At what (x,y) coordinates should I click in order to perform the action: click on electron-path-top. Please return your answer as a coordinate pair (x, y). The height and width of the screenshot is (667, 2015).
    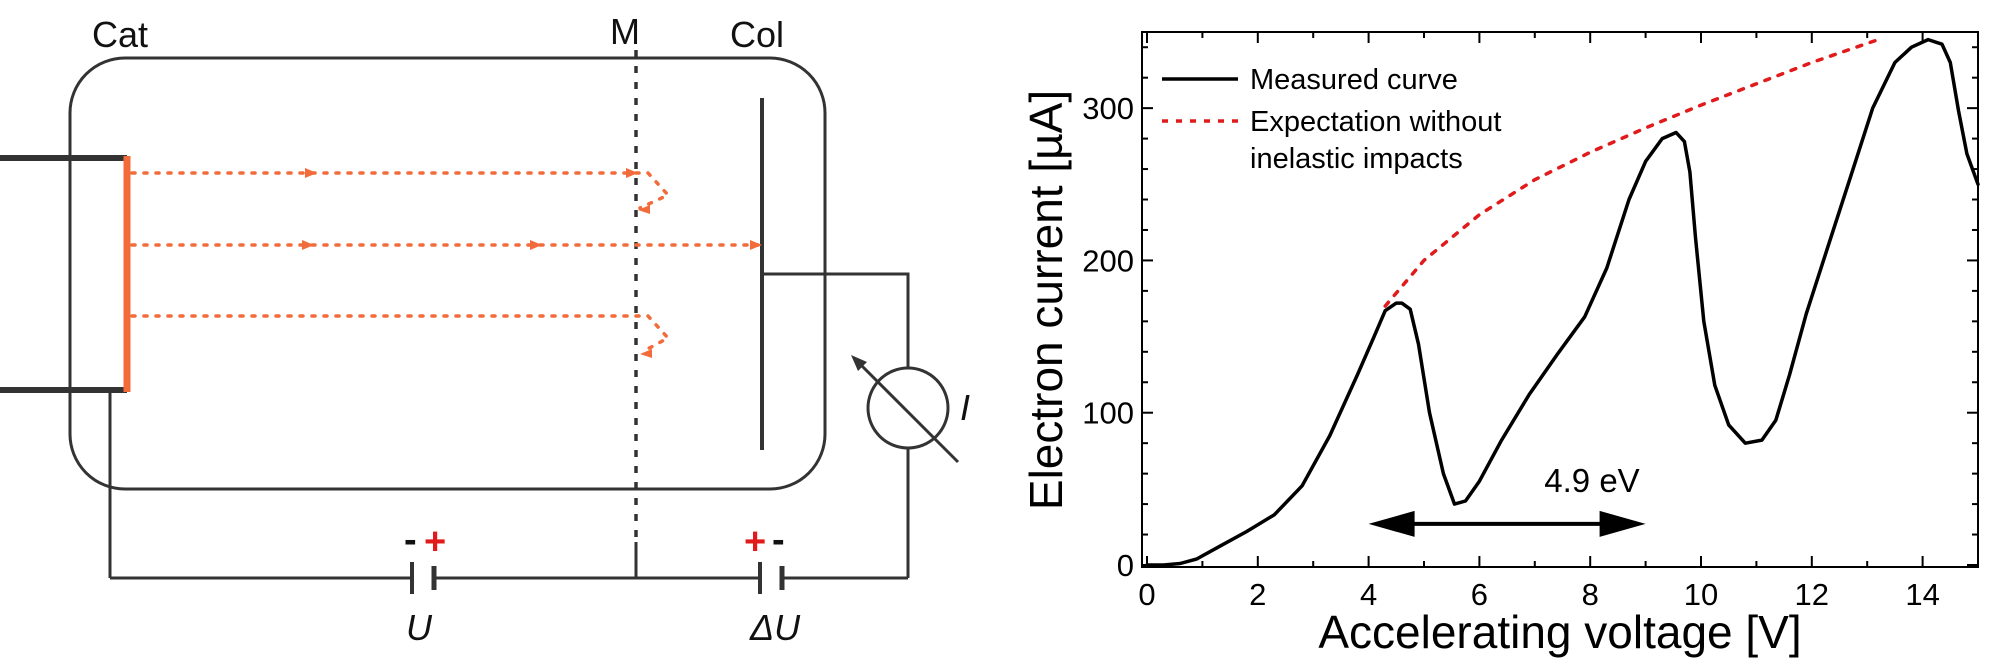
    Looking at the image, I should click on (400, 190).